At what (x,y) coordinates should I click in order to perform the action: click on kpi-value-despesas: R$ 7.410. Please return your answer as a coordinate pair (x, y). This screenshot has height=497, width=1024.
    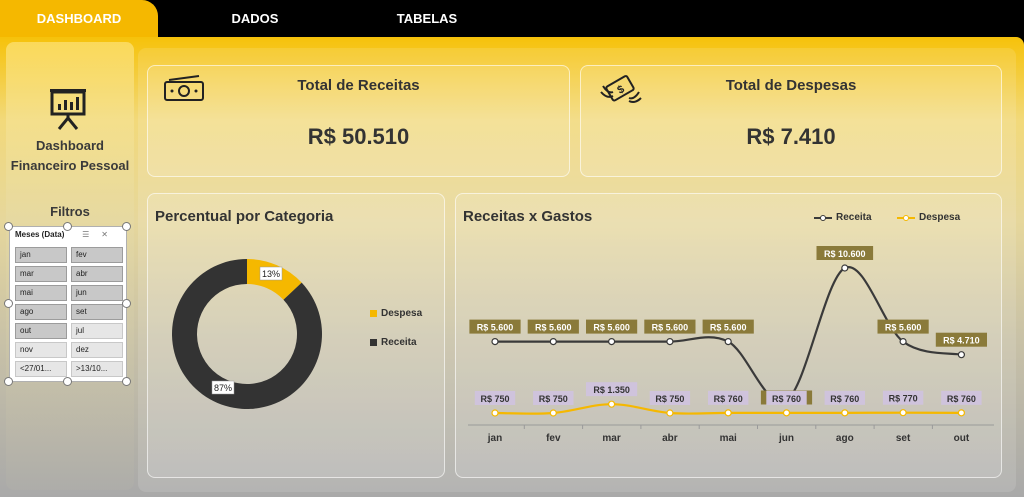
    Looking at the image, I should click on (791, 136).